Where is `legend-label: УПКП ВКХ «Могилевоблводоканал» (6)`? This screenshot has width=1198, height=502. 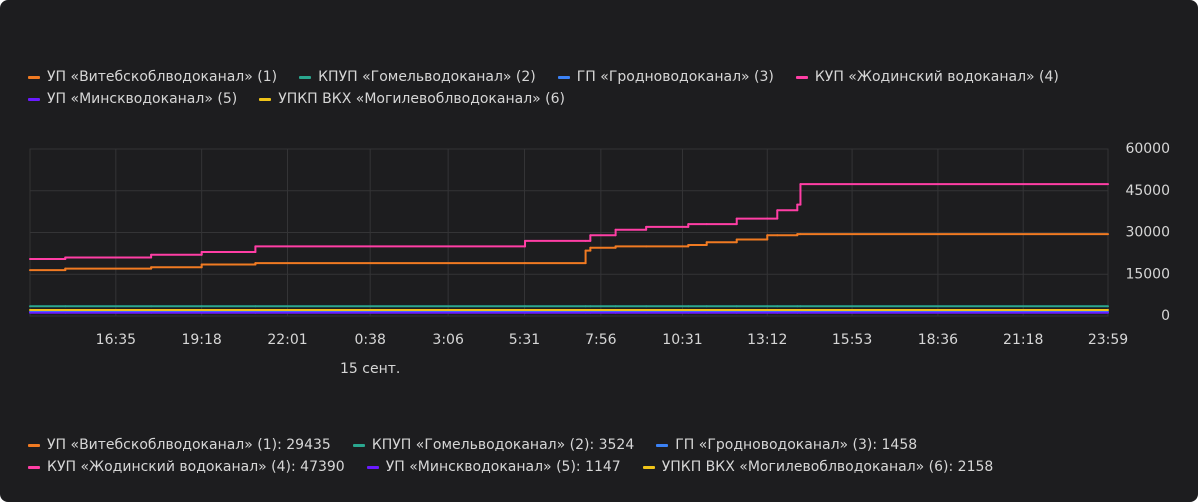
legend-label: УПКП ВКХ «Могилевоблводоканал» (6) is located at coordinates (421, 99).